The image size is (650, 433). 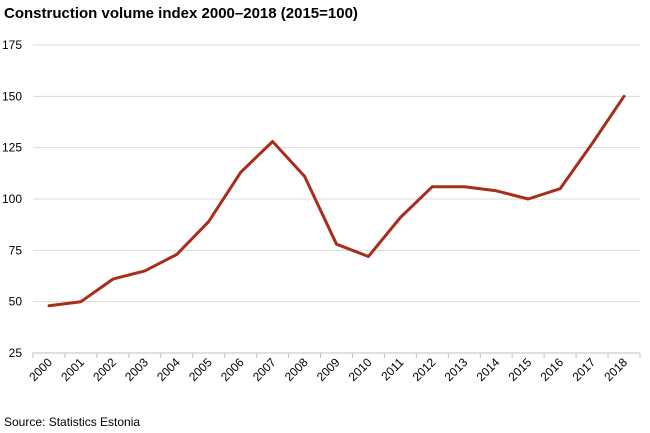 What do you see at coordinates (296, 369) in the screenshot?
I see `x-tick-label: 2008` at bounding box center [296, 369].